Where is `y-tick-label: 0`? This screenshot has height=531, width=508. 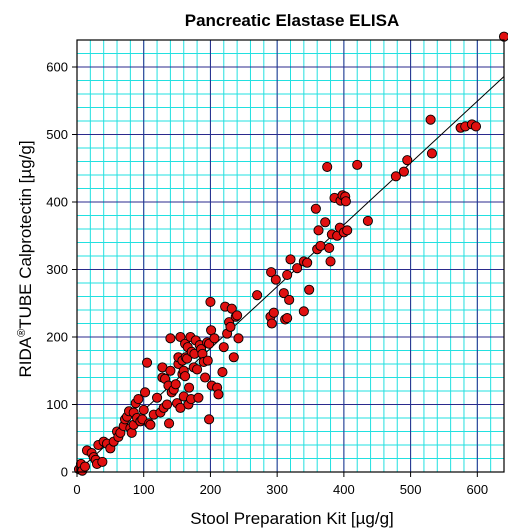
y-tick-label: 0 is located at coordinates (64, 472).